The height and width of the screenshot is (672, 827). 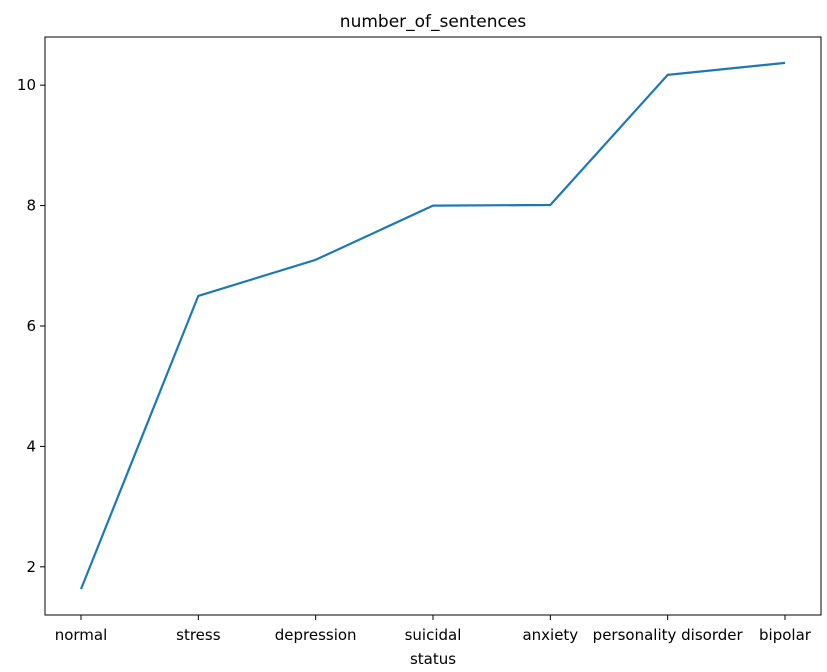 What do you see at coordinates (550, 635) in the screenshot?
I see `x-tick-label: anxiety` at bounding box center [550, 635].